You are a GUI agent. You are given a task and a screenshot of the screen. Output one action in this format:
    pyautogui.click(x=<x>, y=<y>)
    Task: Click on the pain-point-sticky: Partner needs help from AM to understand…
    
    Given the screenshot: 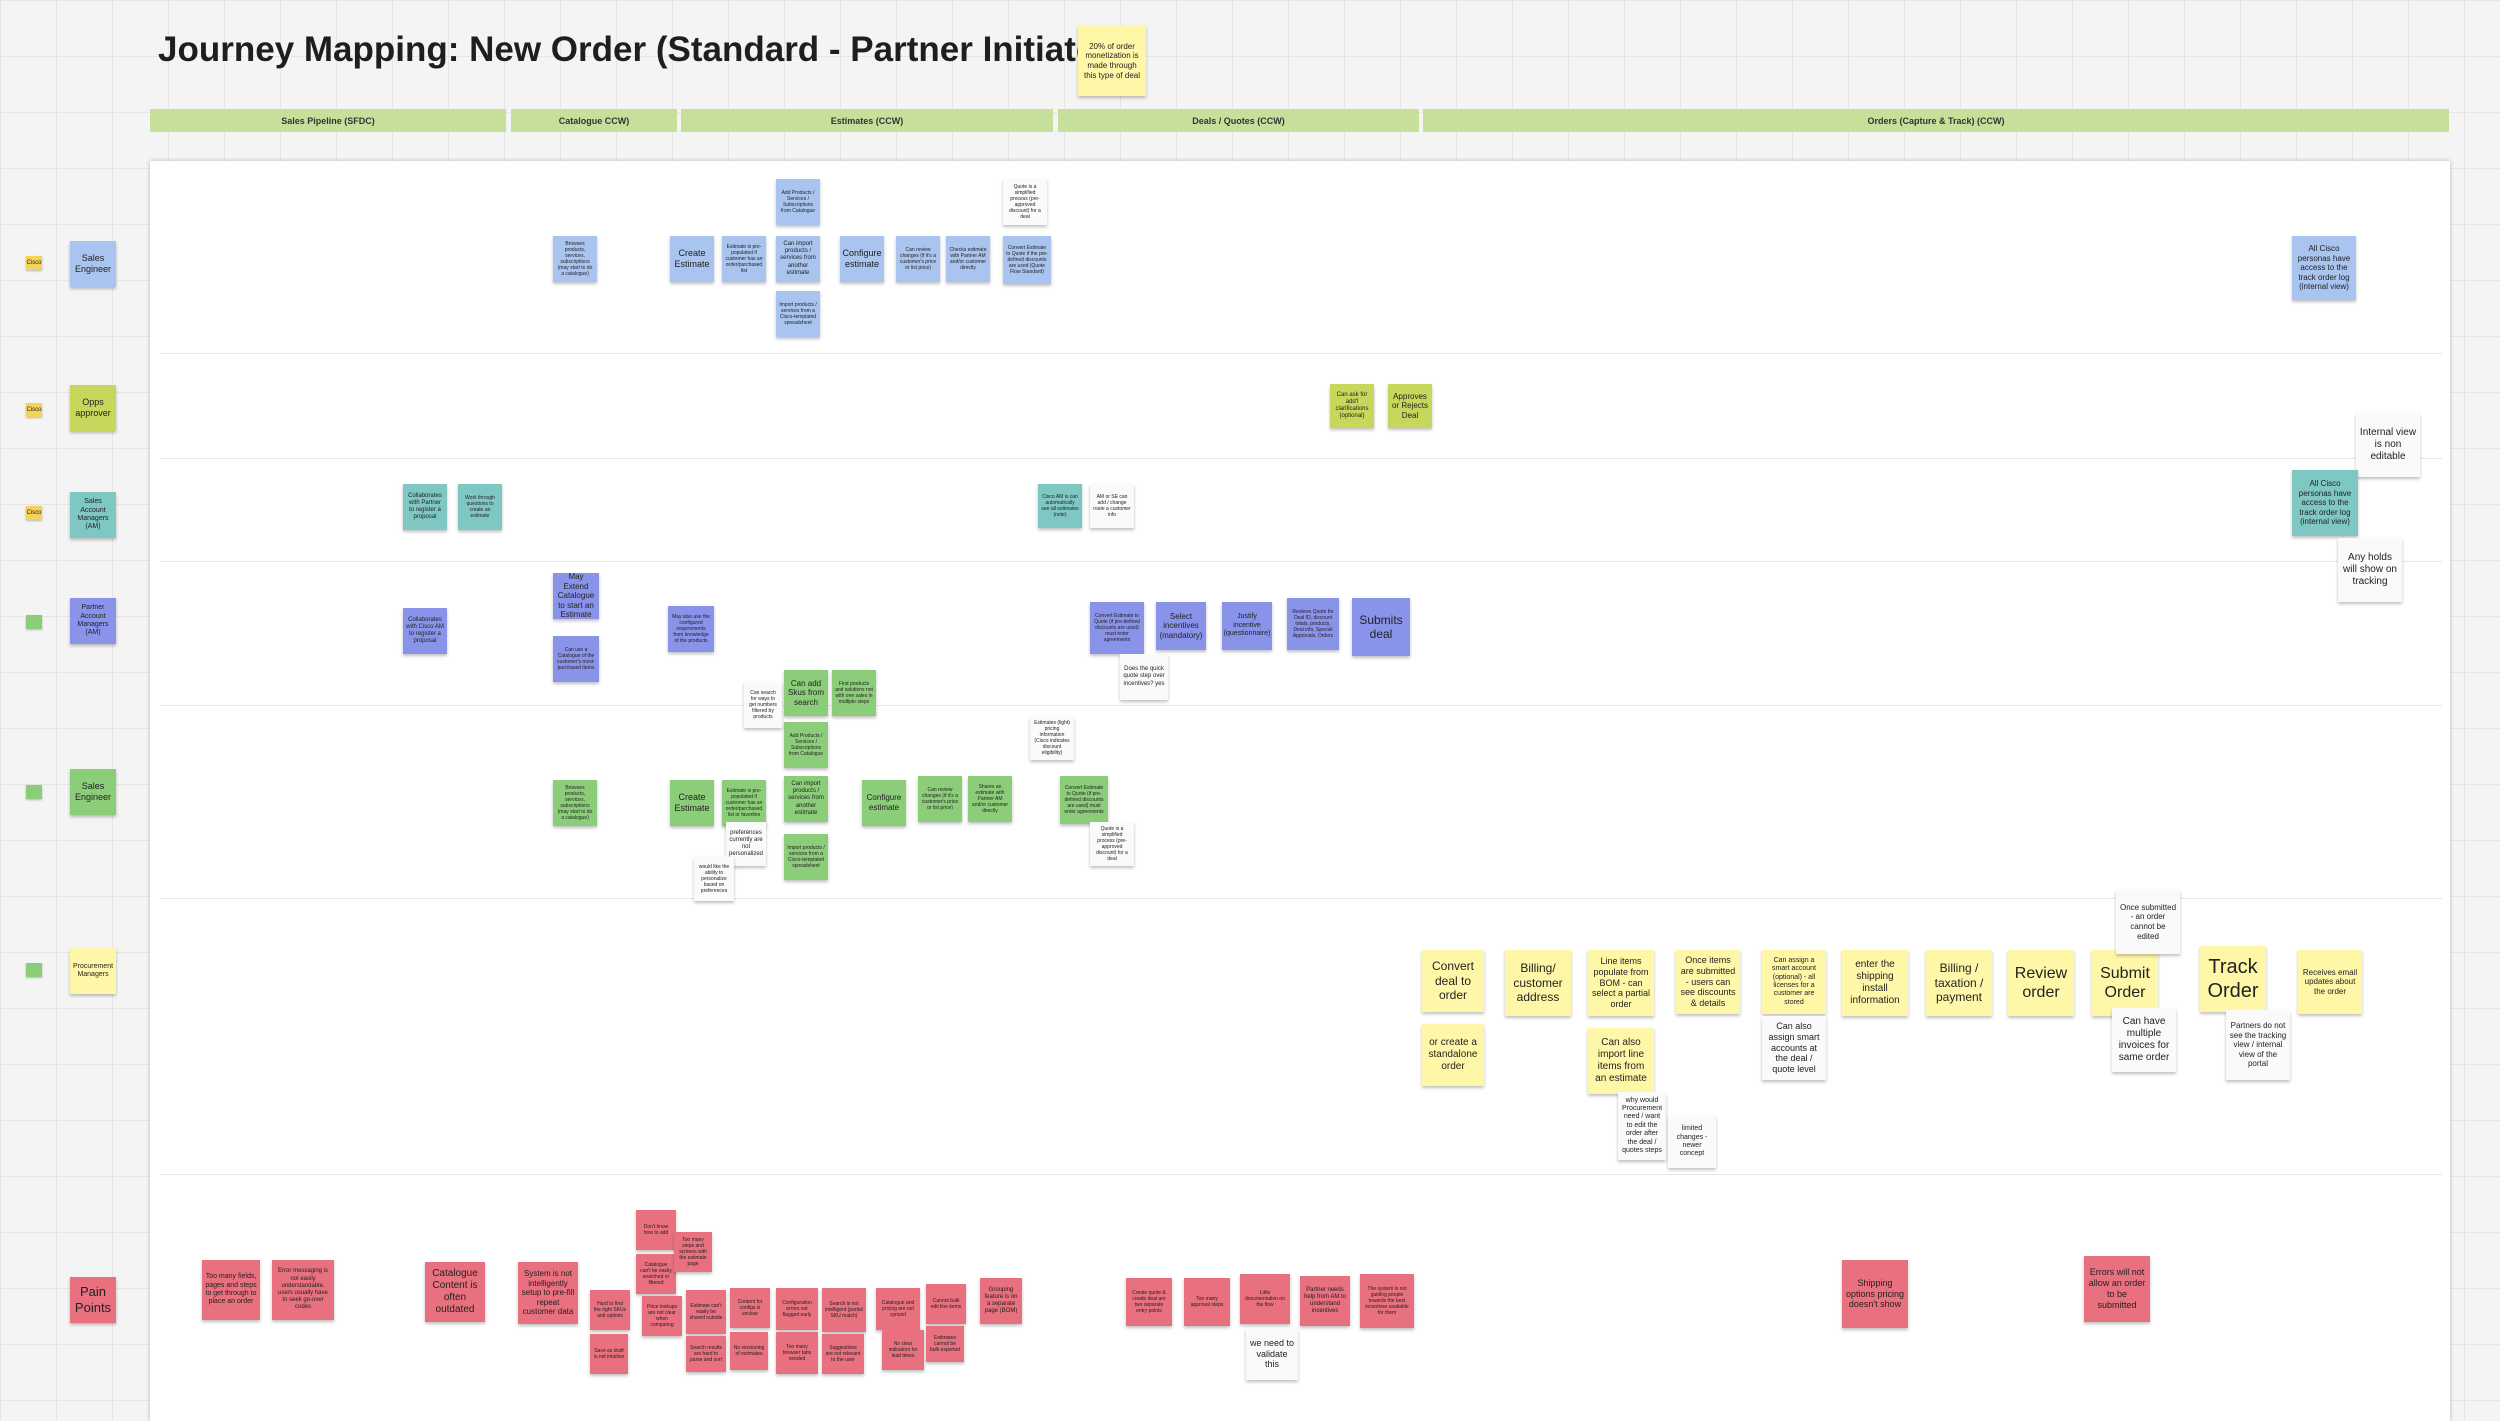 What is the action you would take?
    pyautogui.click(x=1325, y=1301)
    